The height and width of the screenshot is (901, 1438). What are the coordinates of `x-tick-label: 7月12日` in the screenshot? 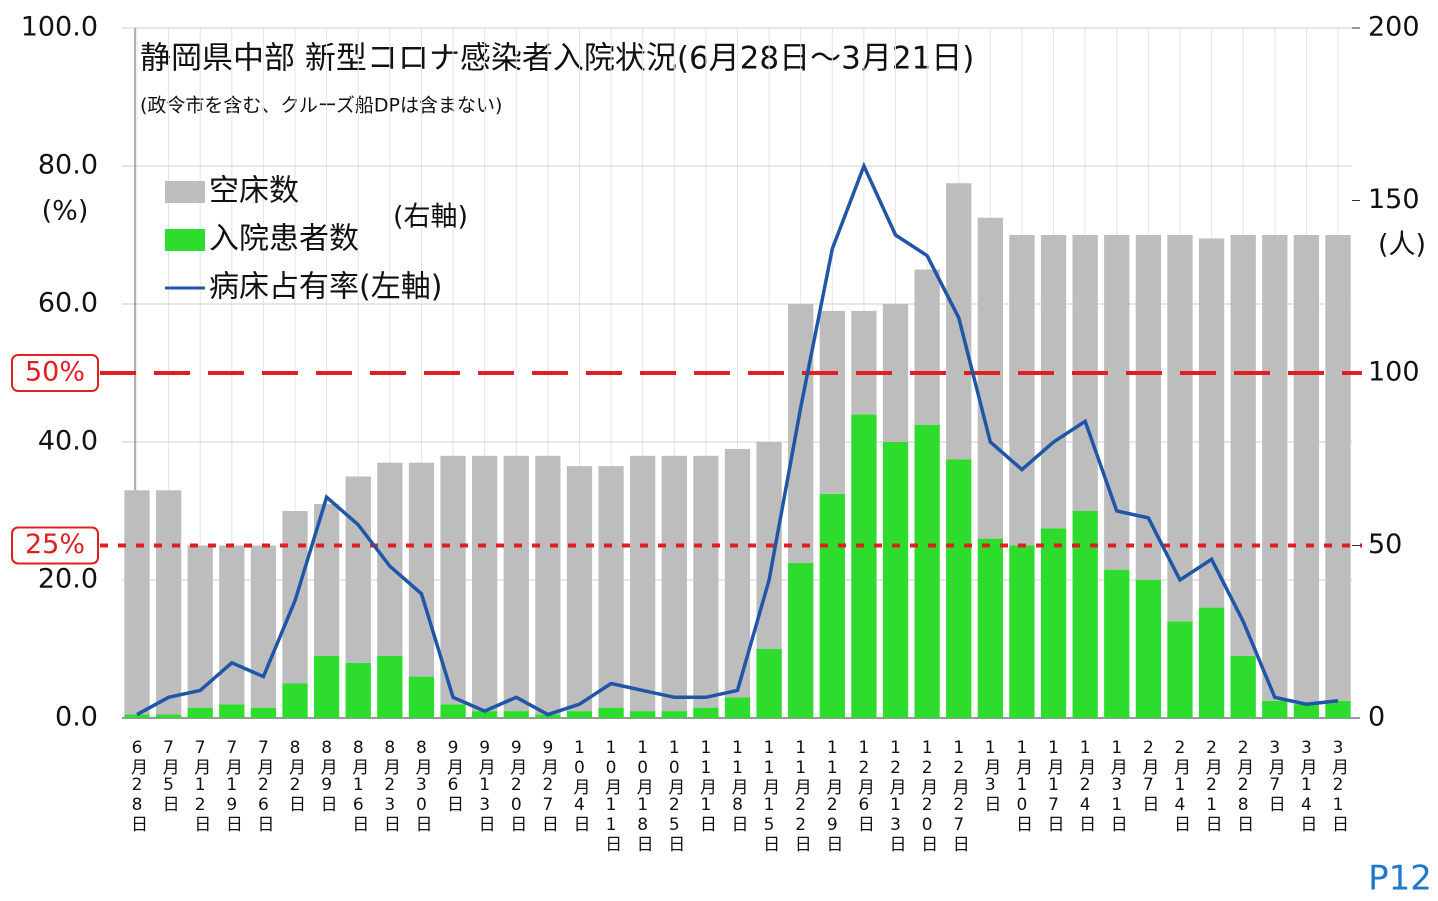 It's located at (200, 785).